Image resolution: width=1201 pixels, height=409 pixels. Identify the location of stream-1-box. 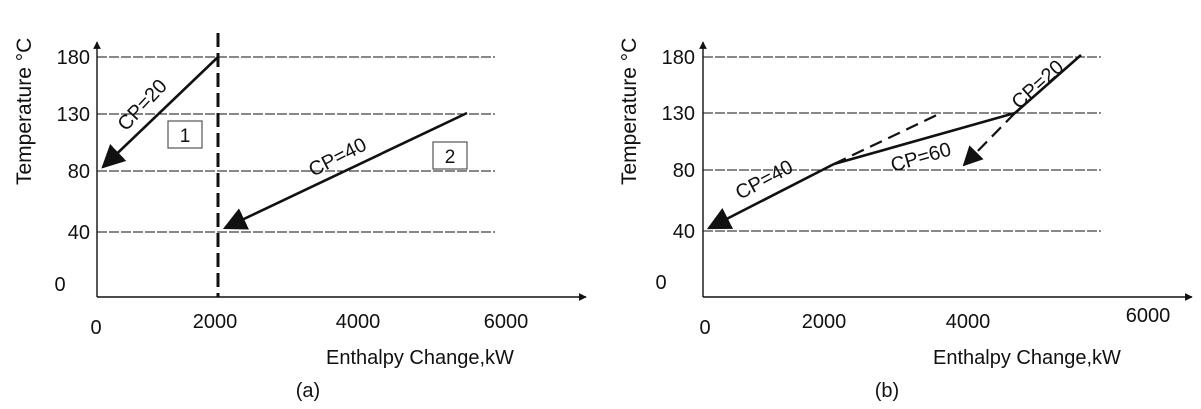
(185, 134).